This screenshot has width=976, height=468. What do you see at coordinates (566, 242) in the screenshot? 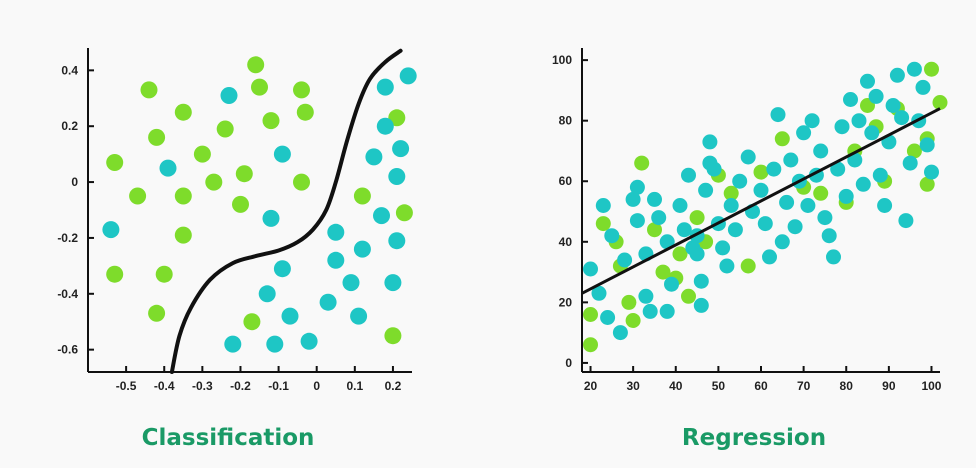
I see `reg-y-tick-label: 40` at bounding box center [566, 242].